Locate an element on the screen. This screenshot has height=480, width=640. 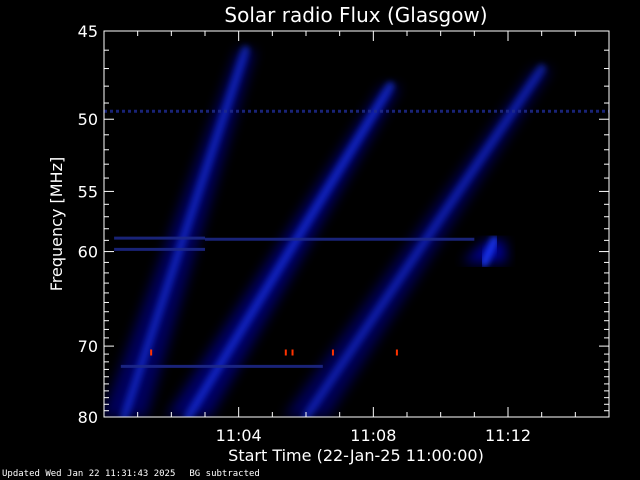
y-tick-label-50: 50 is located at coordinates (88, 119).